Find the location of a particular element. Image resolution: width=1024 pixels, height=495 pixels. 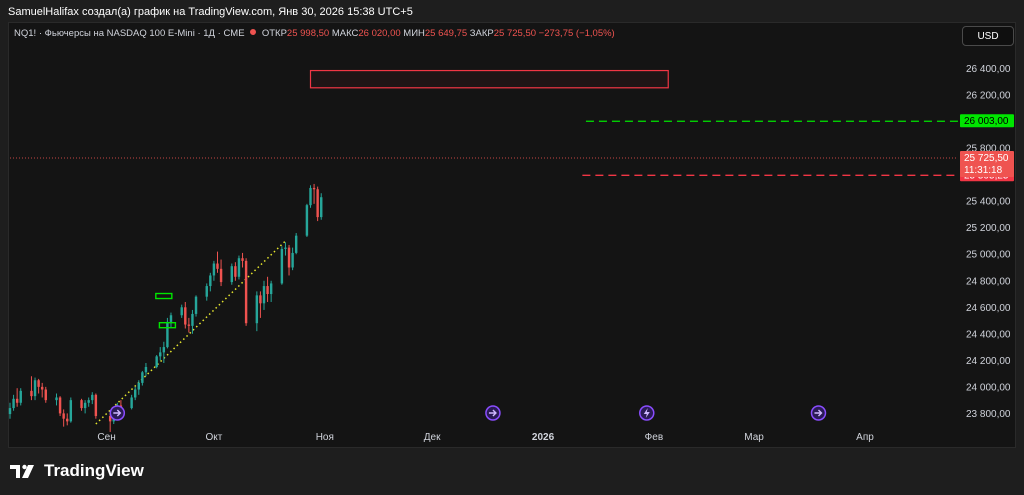

y-tick-label: 24 600,00 is located at coordinates (988, 308).